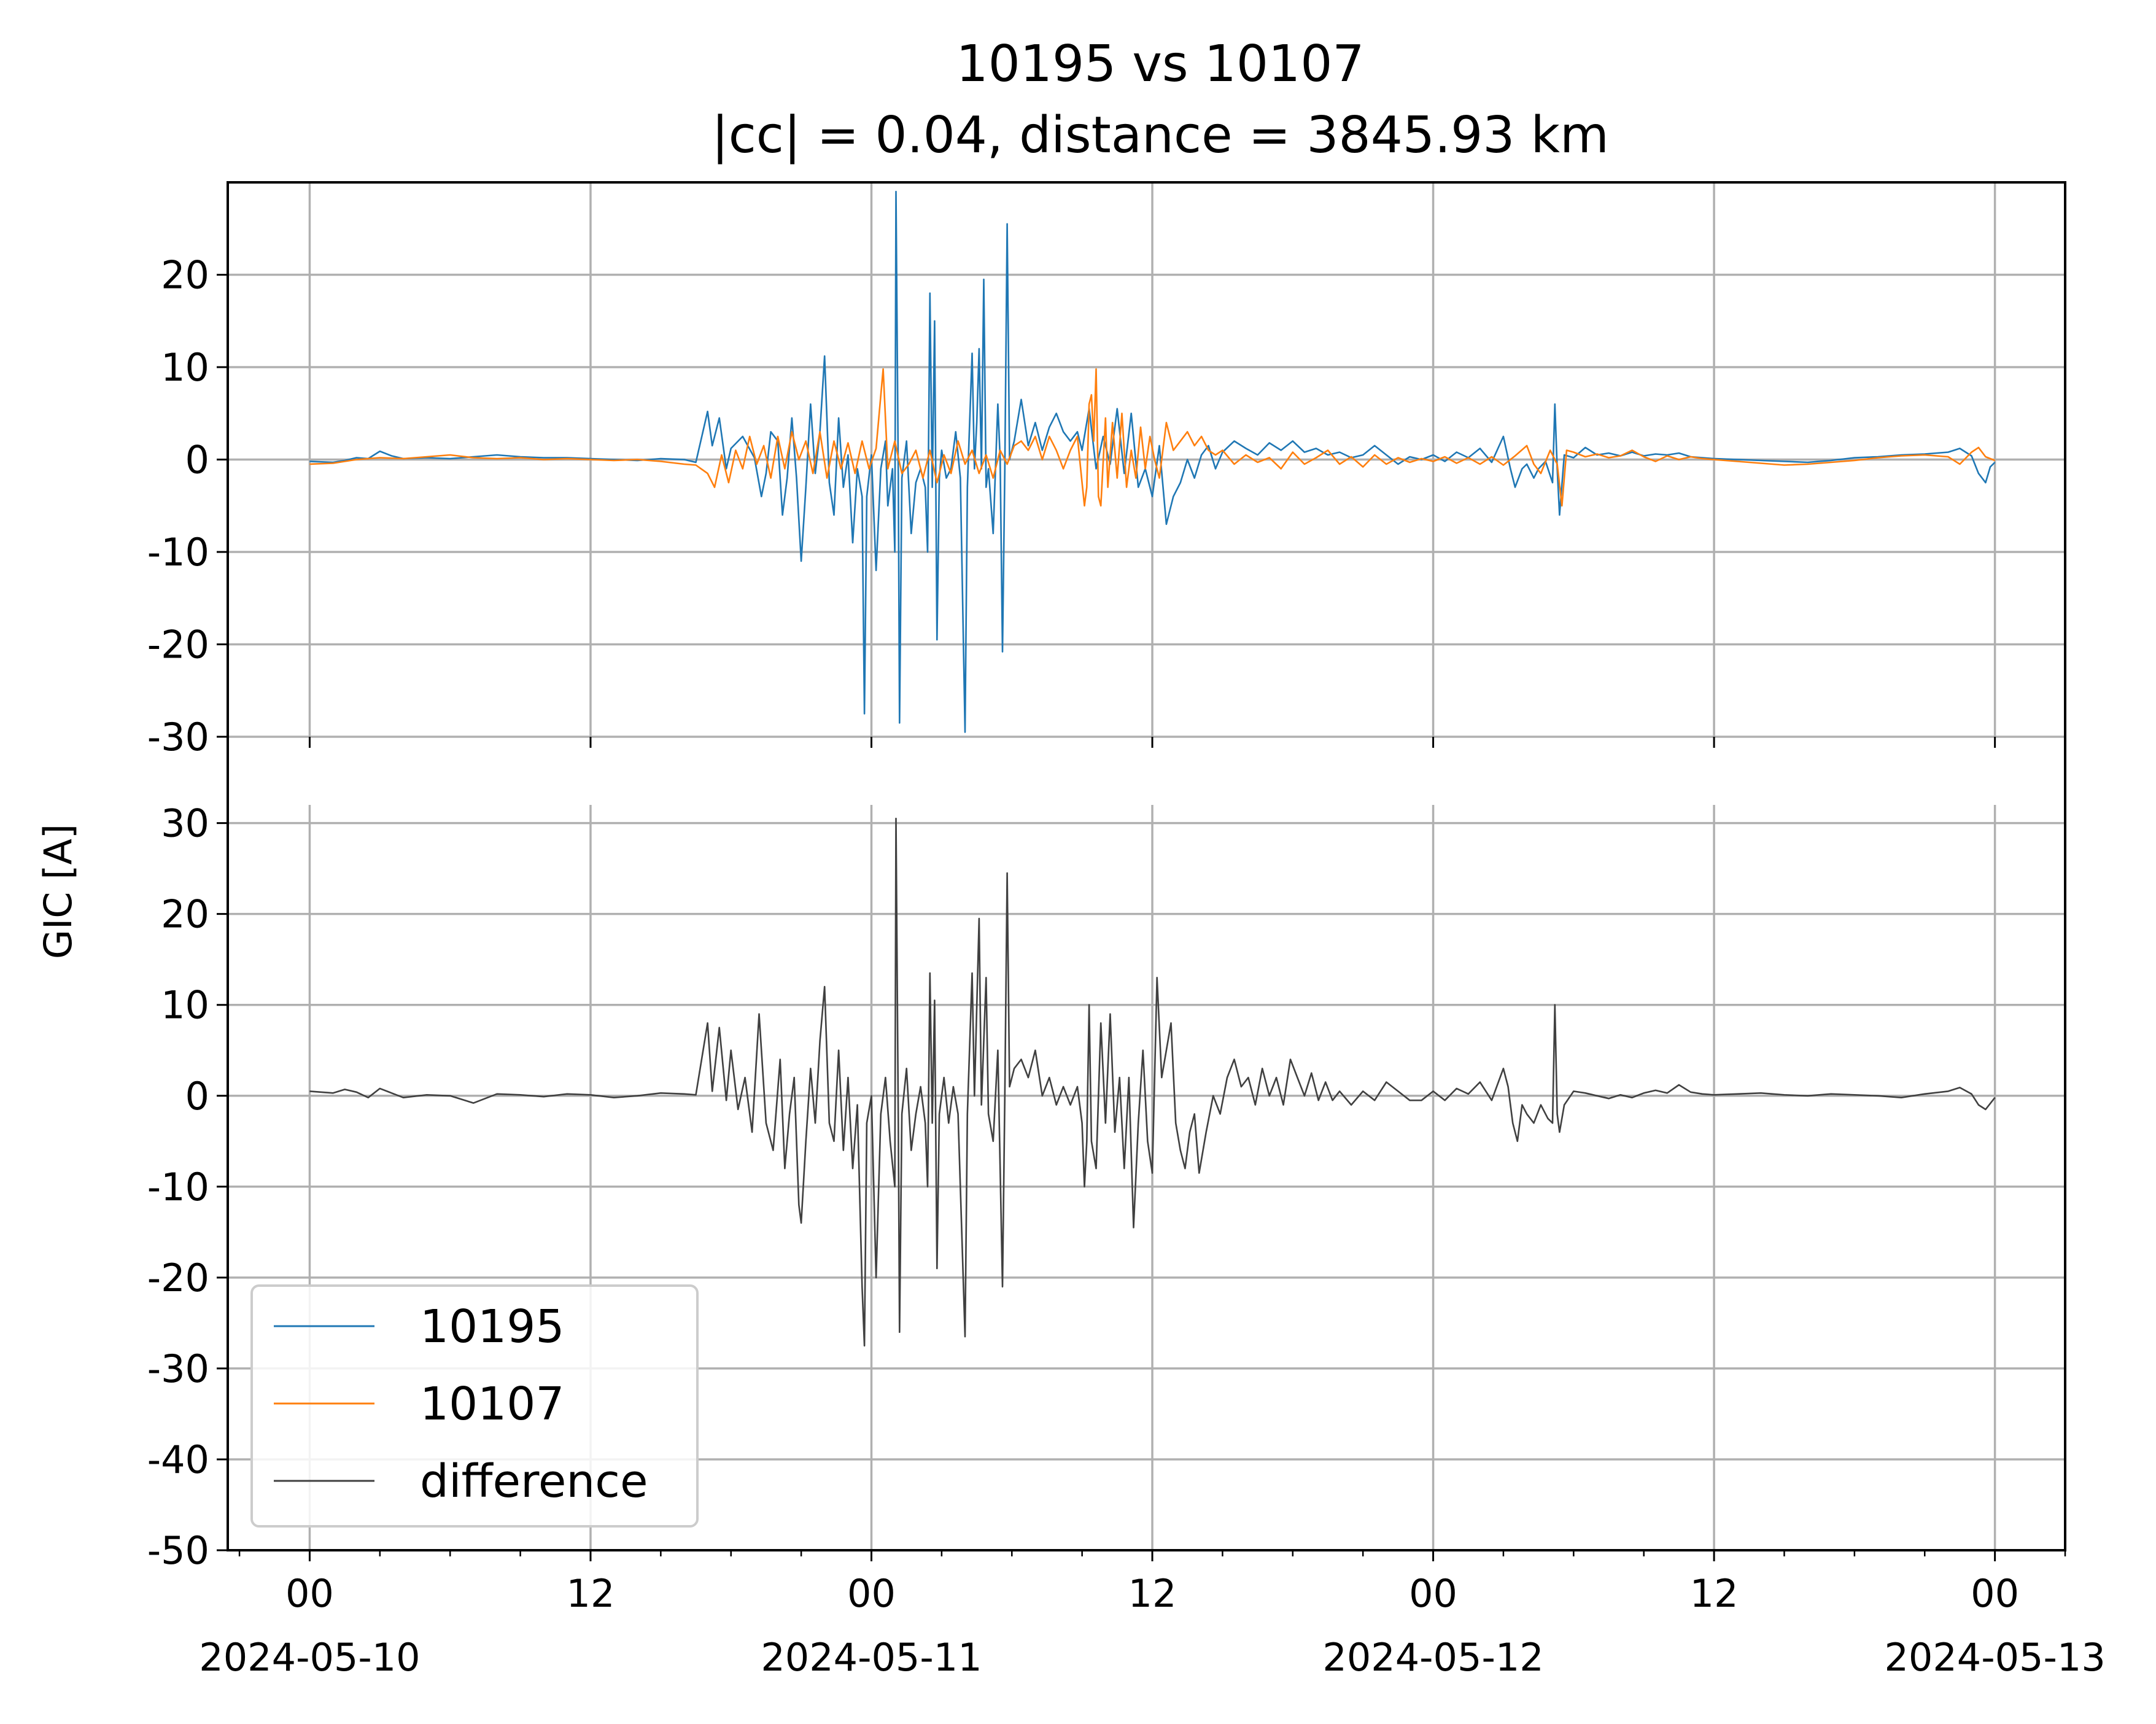 Image resolution: width=2156 pixels, height=1724 pixels. Describe the element at coordinates (871, 1657) in the screenshot. I see `x-tick-date-label: 2024-05-11` at that location.